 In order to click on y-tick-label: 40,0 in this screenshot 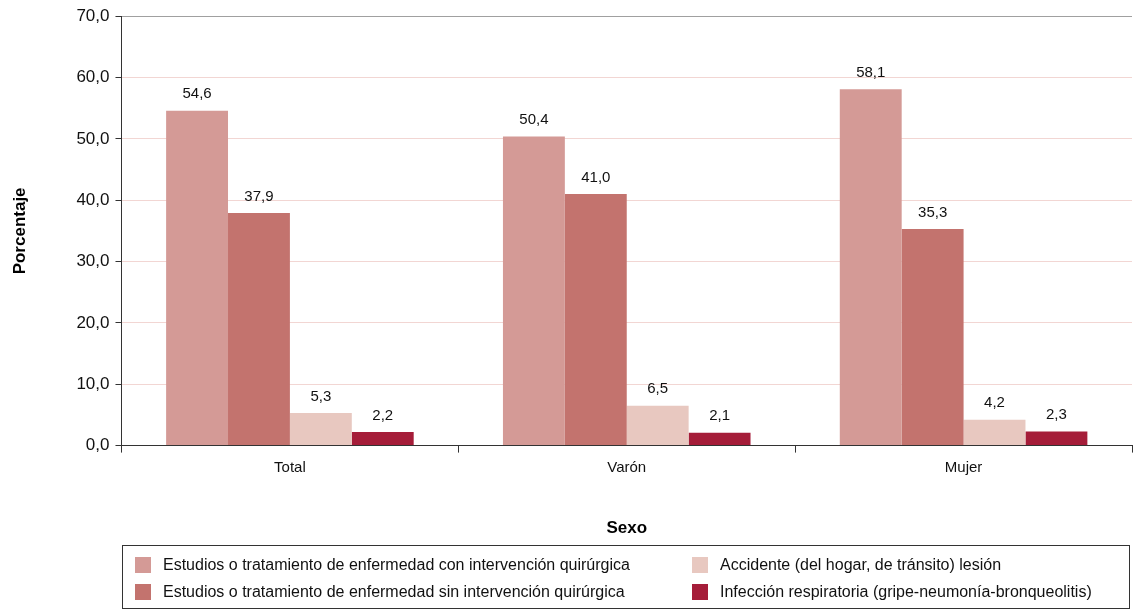, I will do `click(93, 199)`.